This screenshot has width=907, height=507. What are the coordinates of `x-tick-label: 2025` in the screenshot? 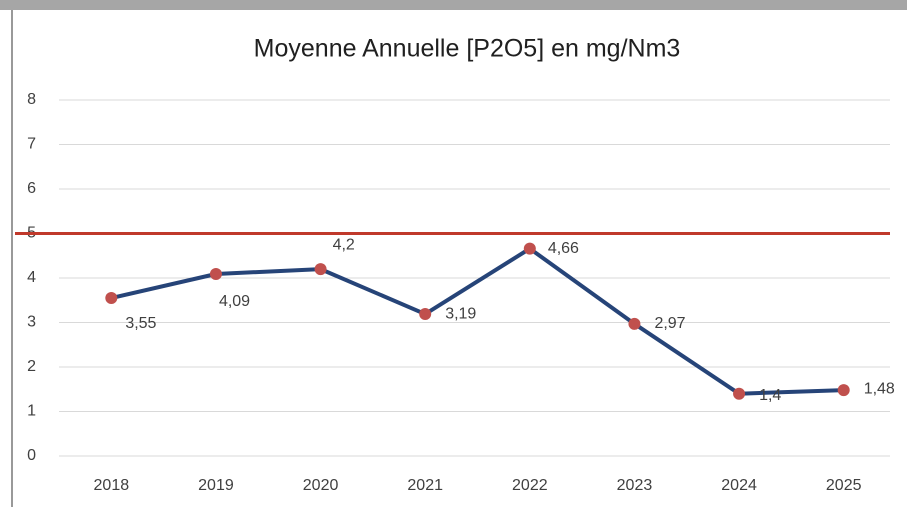 It's located at (844, 485).